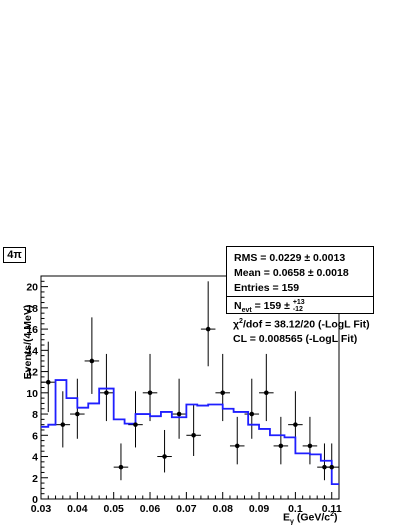 The image size is (407, 527). What do you see at coordinates (292, 522) in the screenshot?
I see `x-axis-title-sub: γ` at bounding box center [292, 522].